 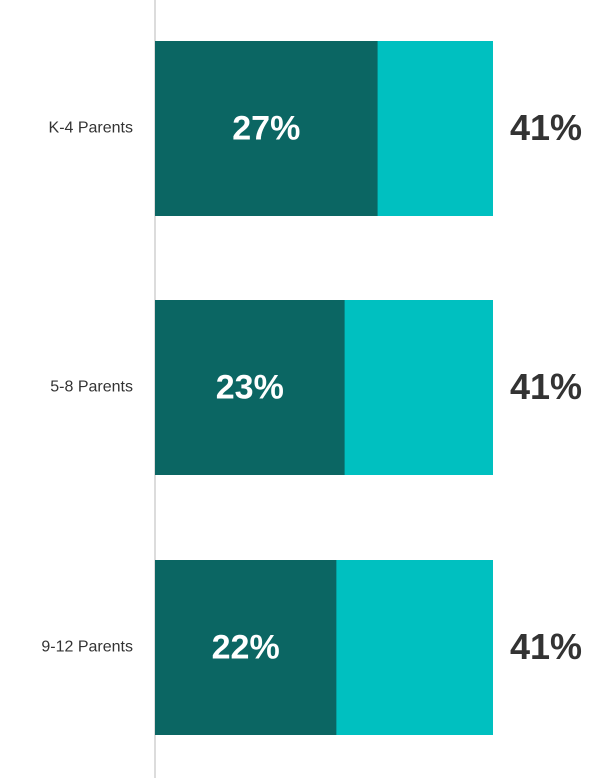 I want to click on category-label: 9-12 Parents, so click(x=87, y=647).